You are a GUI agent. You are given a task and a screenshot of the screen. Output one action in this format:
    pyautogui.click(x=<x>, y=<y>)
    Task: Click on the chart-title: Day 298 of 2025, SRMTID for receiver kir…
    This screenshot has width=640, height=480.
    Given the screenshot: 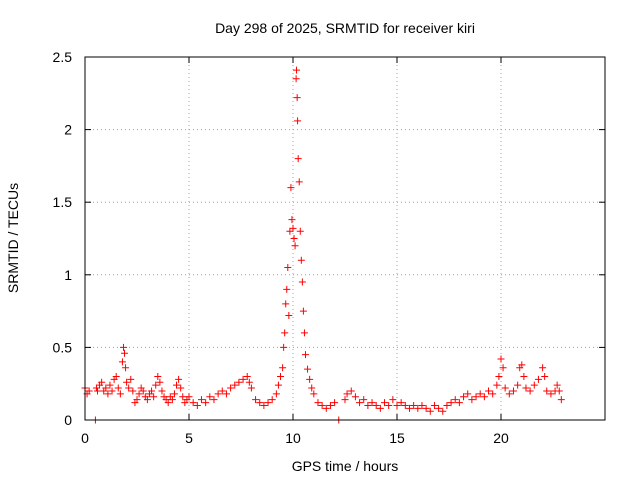 What is the action you would take?
    pyautogui.click(x=345, y=28)
    